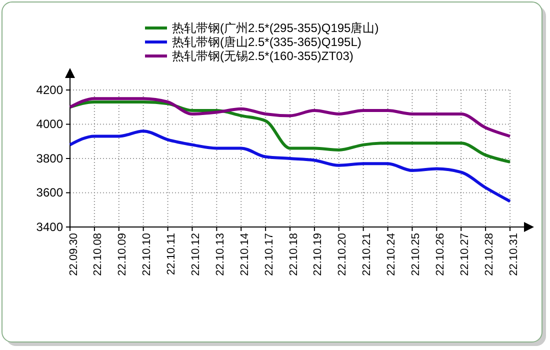 Image resolution: width=550 pixels, height=350 pixels. Describe the element at coordinates (514, 254) in the screenshot. I see `x-tick-label: 22.10.31` at that location.